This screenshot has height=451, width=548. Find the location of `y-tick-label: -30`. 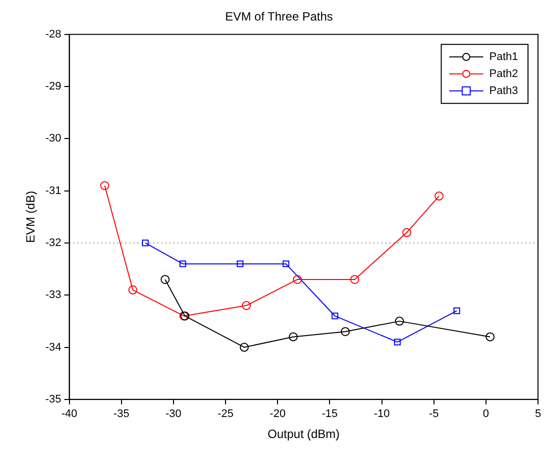

y-tick-label: -30 is located at coordinates (53, 138).